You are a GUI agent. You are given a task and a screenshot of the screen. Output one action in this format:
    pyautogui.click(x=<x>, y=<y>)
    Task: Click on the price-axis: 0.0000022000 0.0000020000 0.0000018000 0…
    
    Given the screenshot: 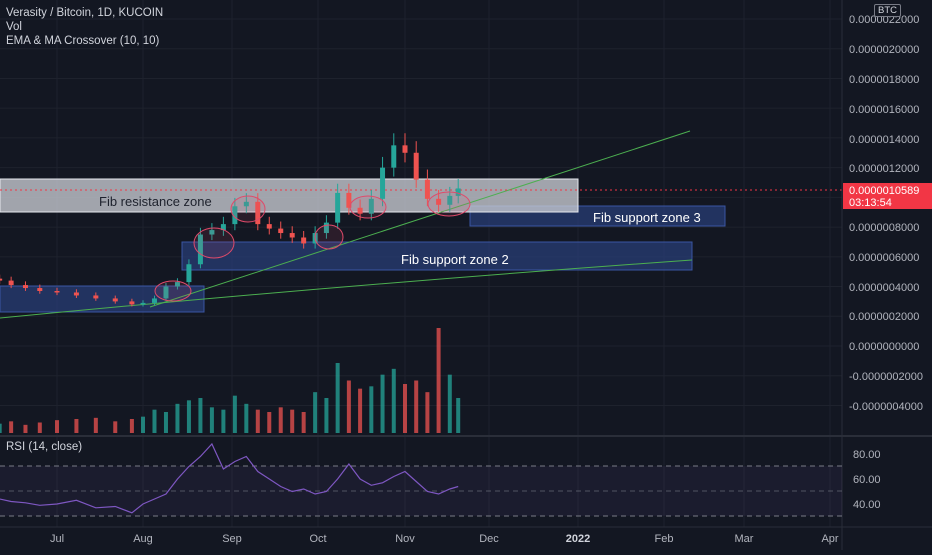 What is the action you would take?
    pyautogui.click(x=886, y=213)
    